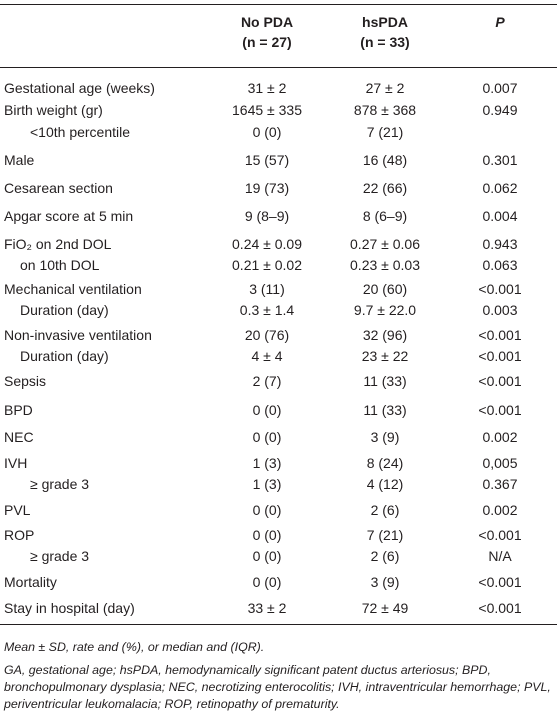  Describe the element at coordinates (500, 244) in the screenshot. I see `cell-value: 0.943` at that location.